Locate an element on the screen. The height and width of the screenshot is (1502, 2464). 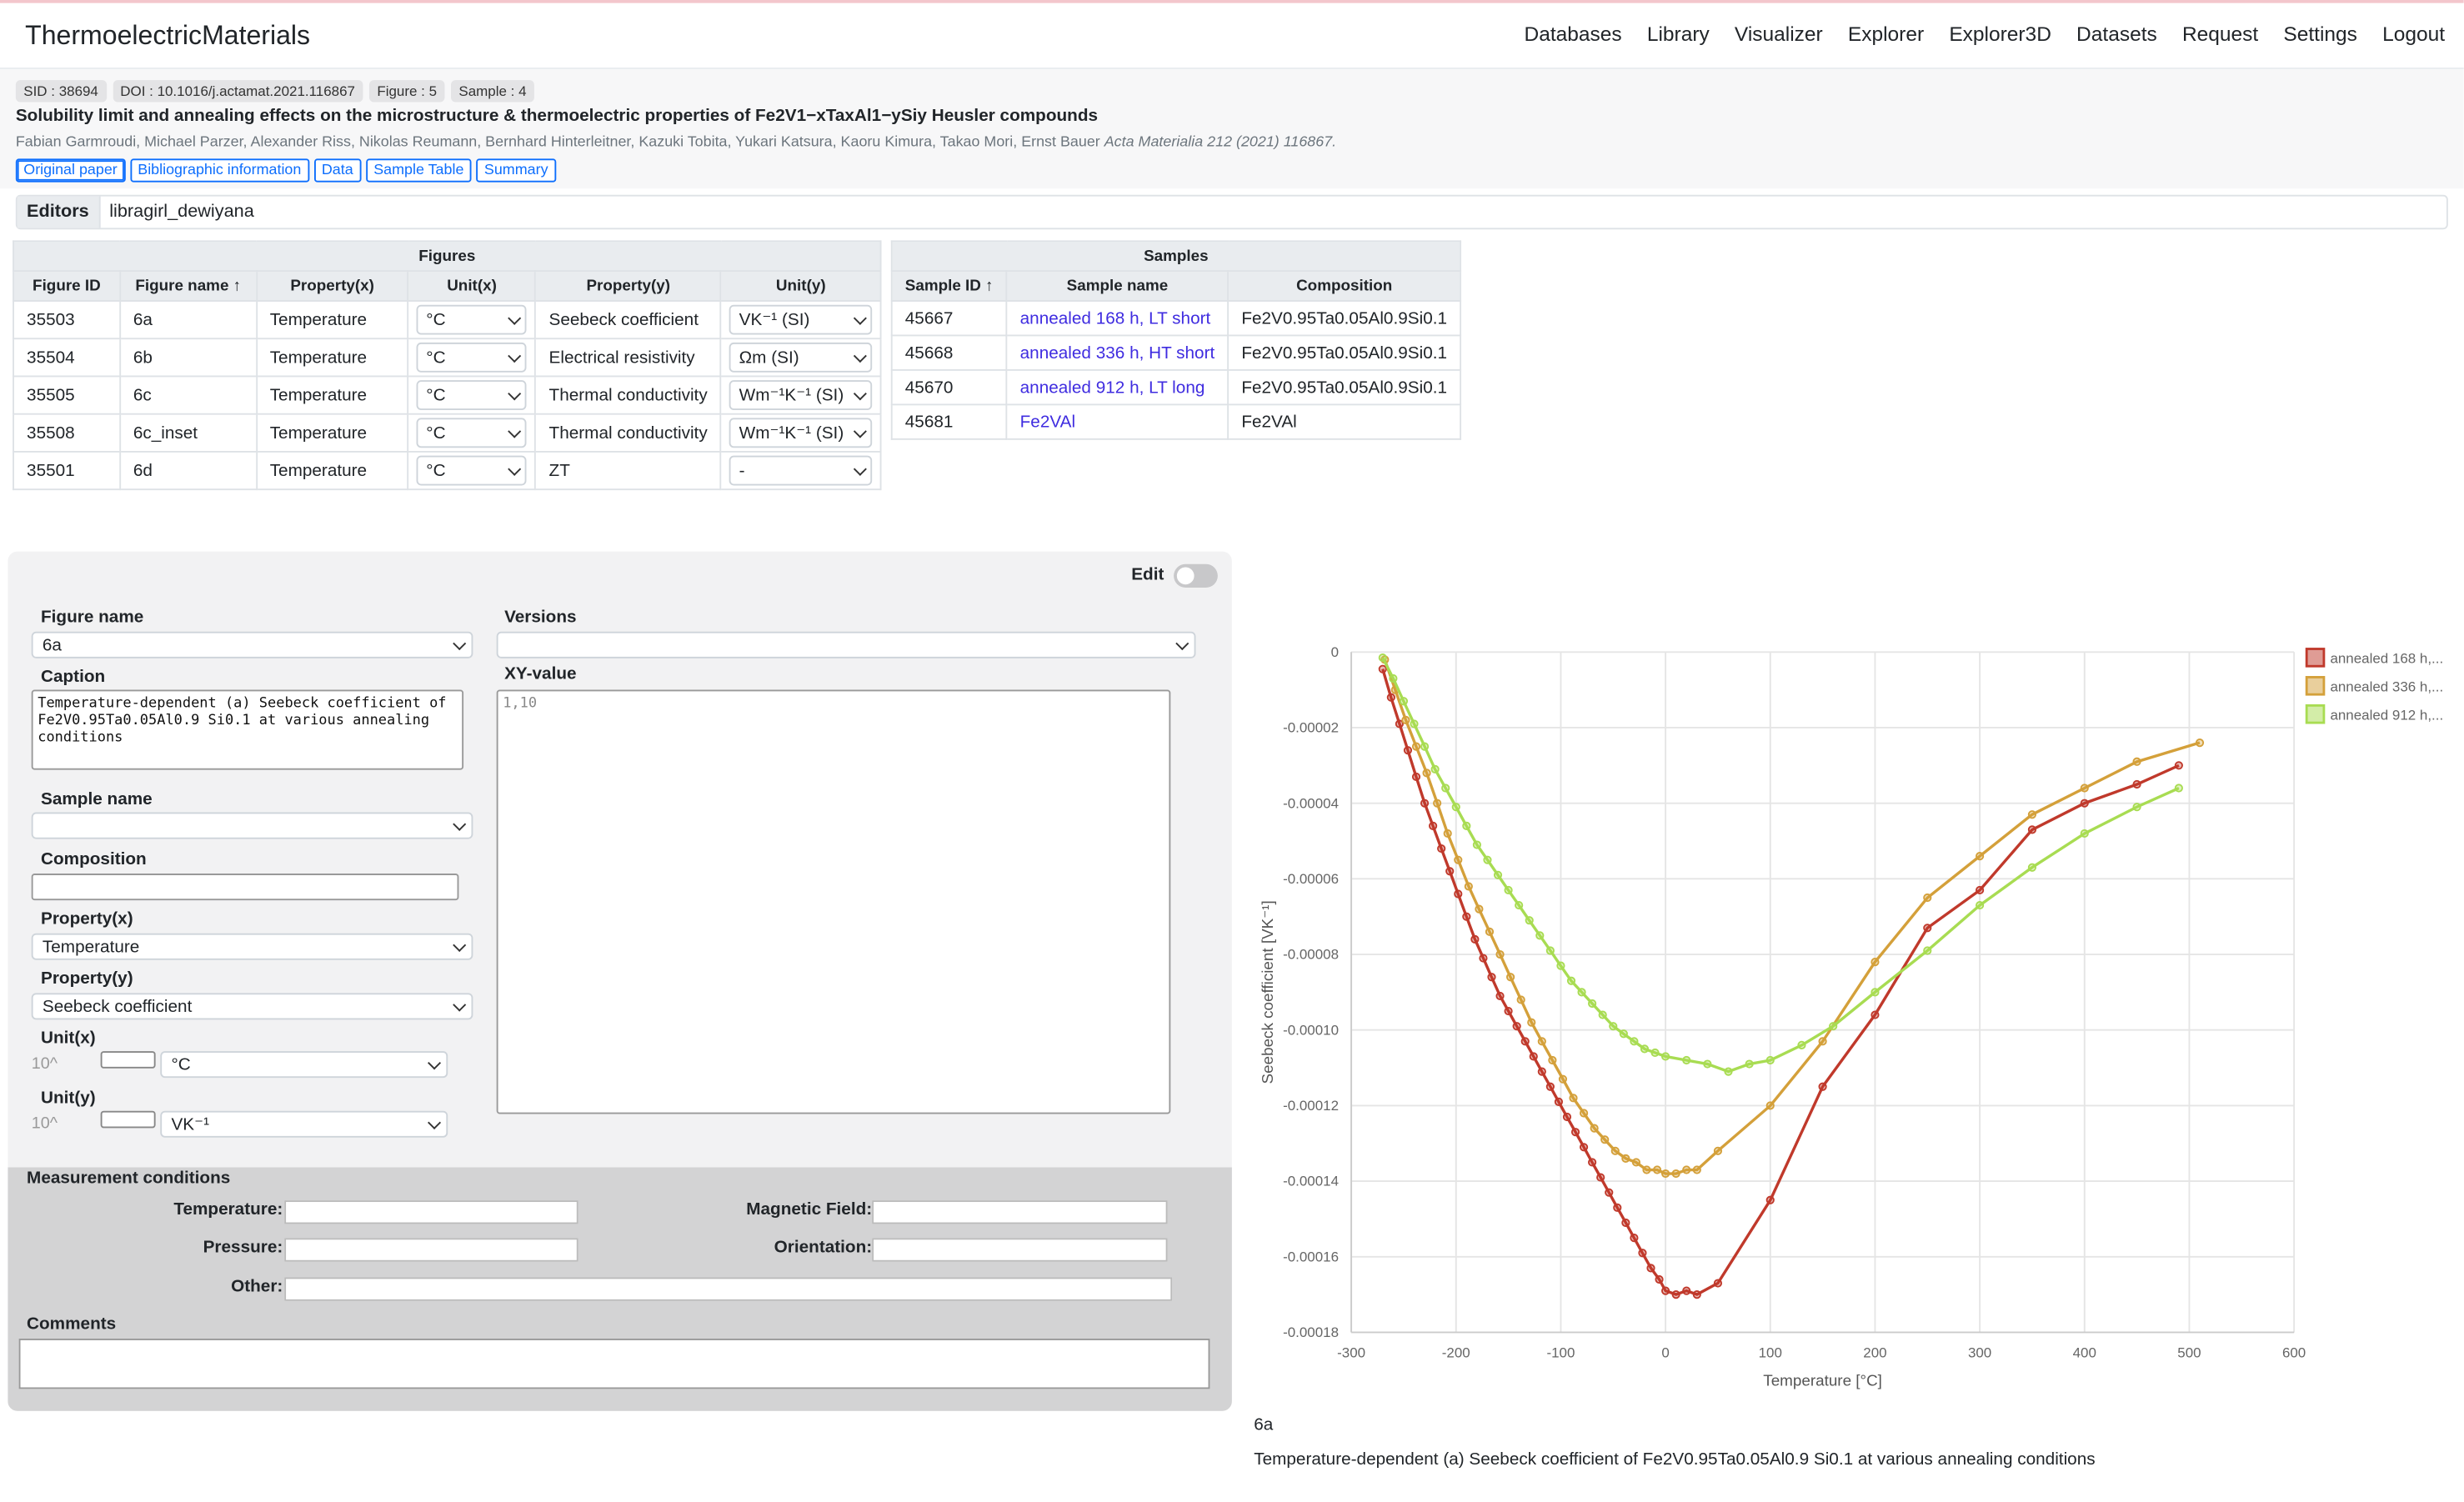
table-row: 35501 6d Temperature °C ZT - is located at coordinates (448, 471).